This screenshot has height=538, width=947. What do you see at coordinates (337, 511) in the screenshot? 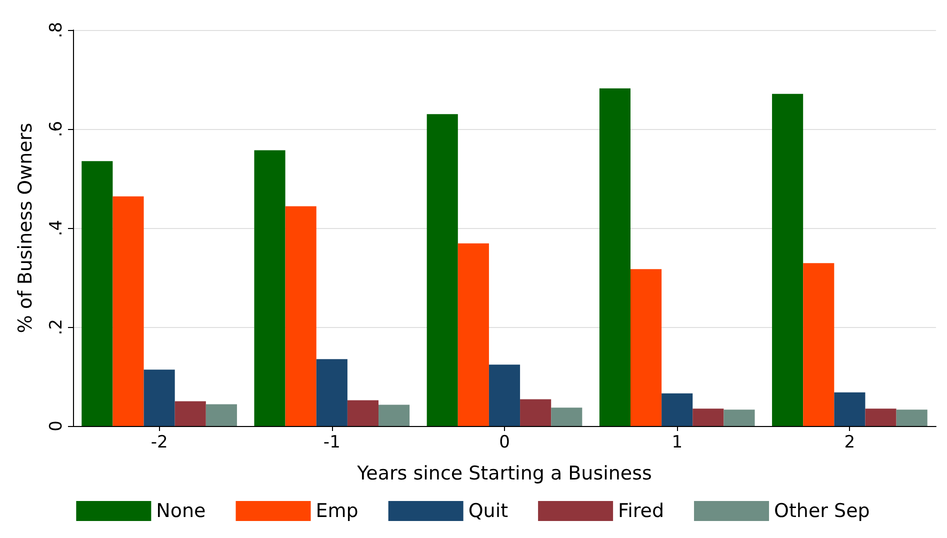
I see `legend-label: Emp` at bounding box center [337, 511].